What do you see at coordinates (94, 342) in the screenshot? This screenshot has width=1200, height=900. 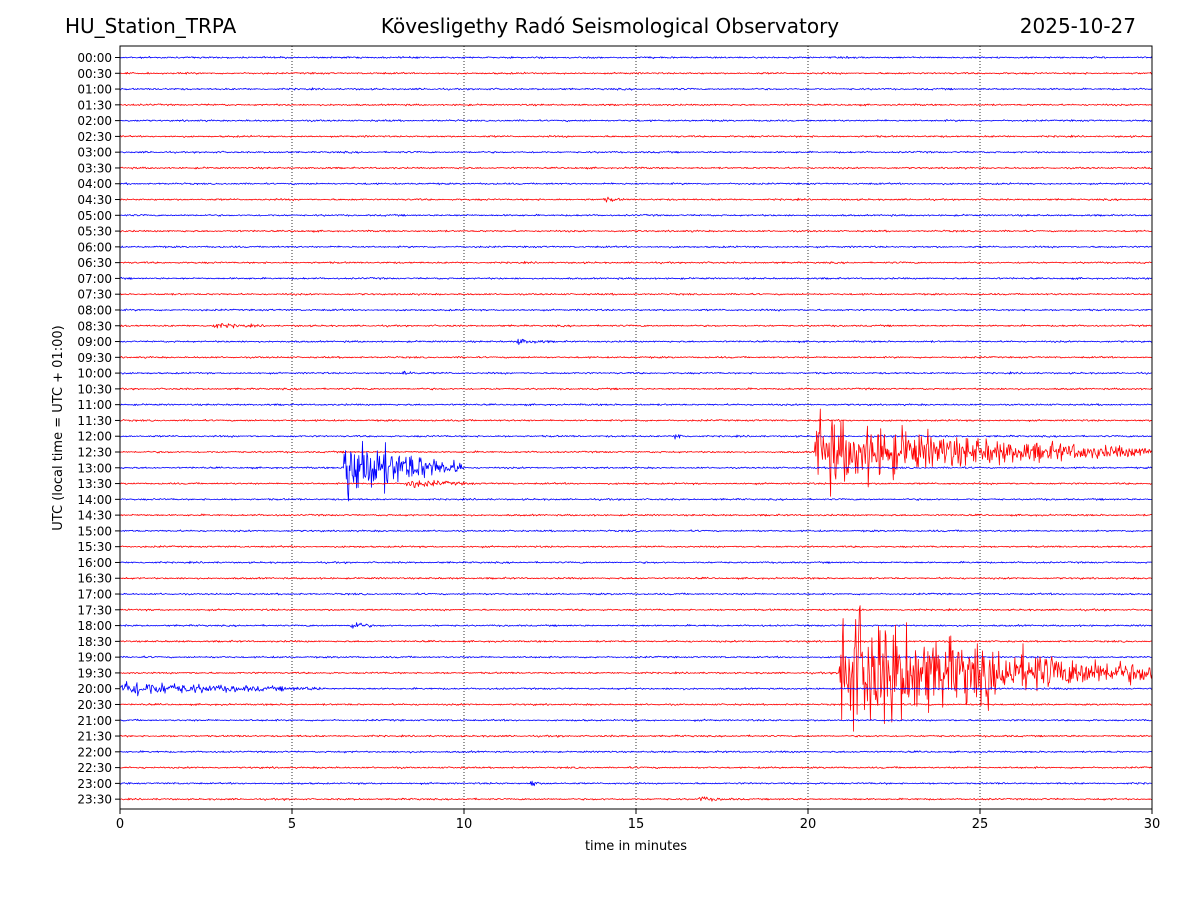 I see `y-tick-label: 09:00` at bounding box center [94, 342].